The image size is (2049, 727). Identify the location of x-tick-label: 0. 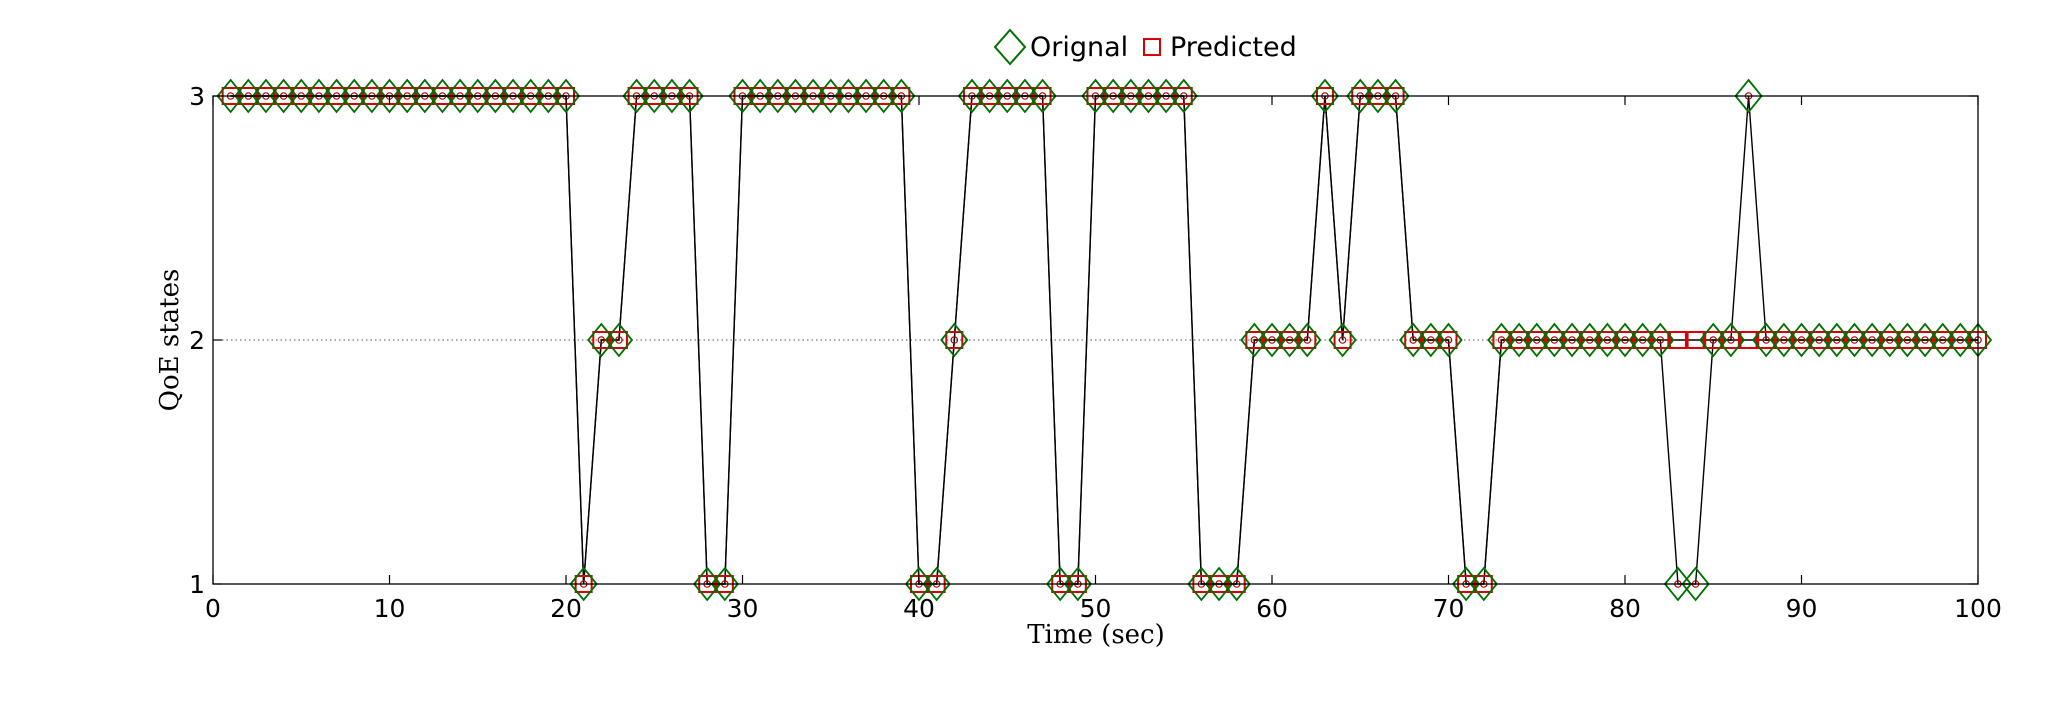
(213, 608).